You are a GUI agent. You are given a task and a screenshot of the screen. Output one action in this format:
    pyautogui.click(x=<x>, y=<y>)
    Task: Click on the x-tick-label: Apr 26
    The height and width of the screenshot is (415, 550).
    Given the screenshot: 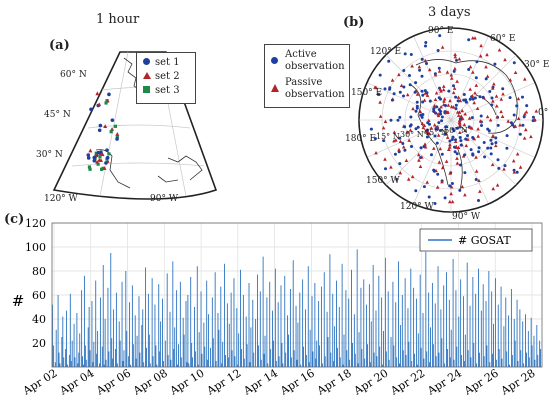 What is the action you would take?
    pyautogui.click(x=481, y=383)
    